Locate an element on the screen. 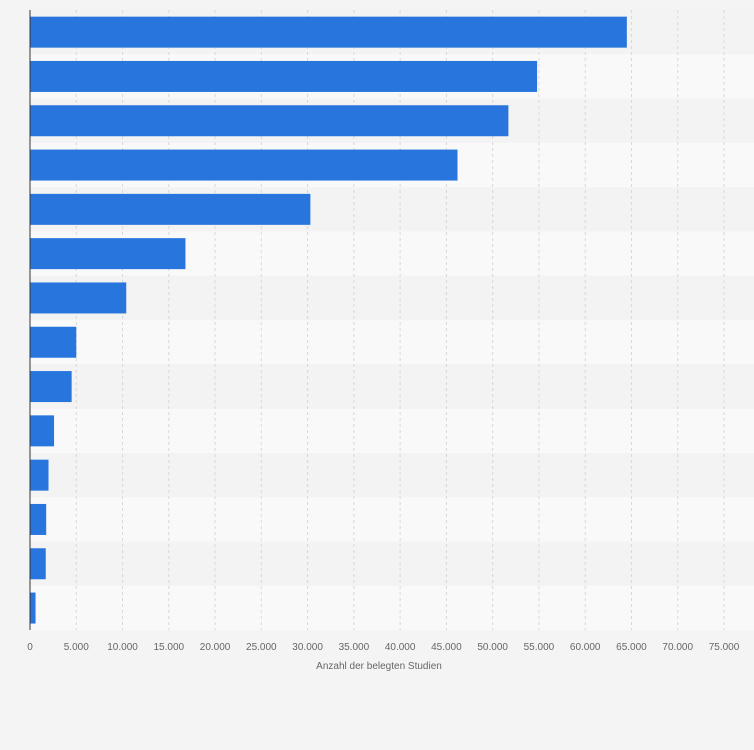 The image size is (754, 750). x-tick-label: 15.000 is located at coordinates (169, 647).